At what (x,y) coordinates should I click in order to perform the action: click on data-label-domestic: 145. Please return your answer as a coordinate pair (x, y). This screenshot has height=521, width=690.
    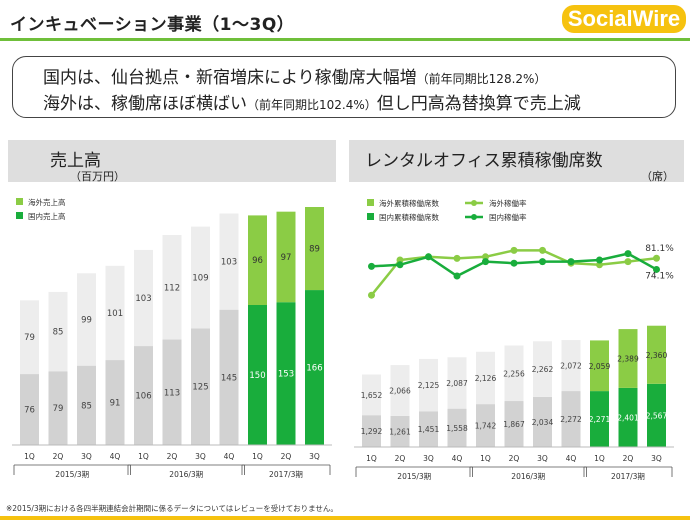
    Looking at the image, I should click on (229, 378).